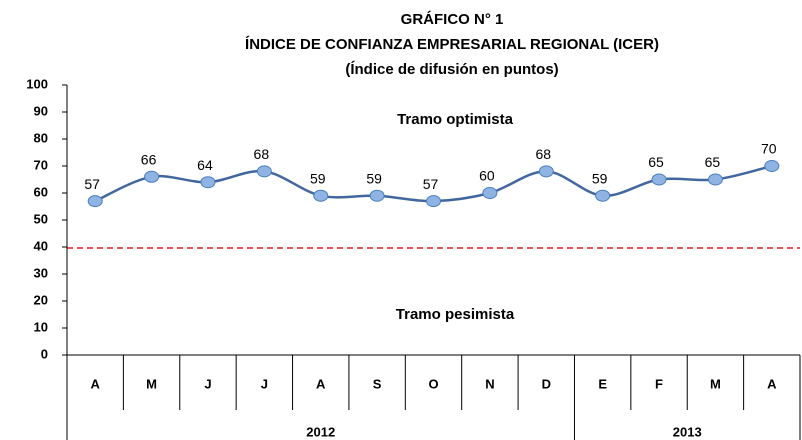  I want to click on y-tick-label: 60, so click(41, 191).